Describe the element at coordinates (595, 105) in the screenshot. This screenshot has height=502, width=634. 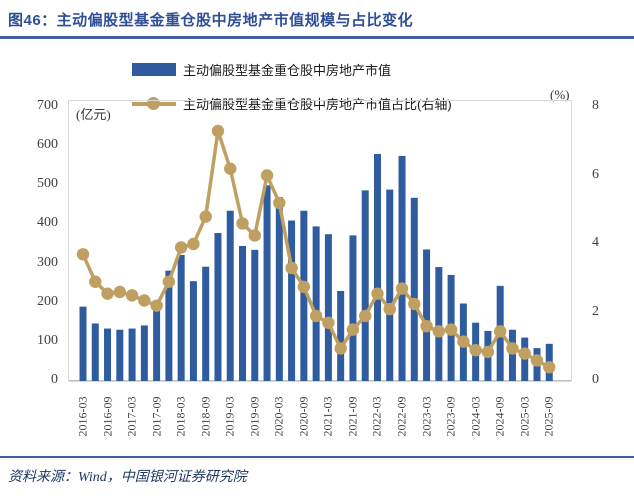
I see `right-axis-tick: 8` at that location.